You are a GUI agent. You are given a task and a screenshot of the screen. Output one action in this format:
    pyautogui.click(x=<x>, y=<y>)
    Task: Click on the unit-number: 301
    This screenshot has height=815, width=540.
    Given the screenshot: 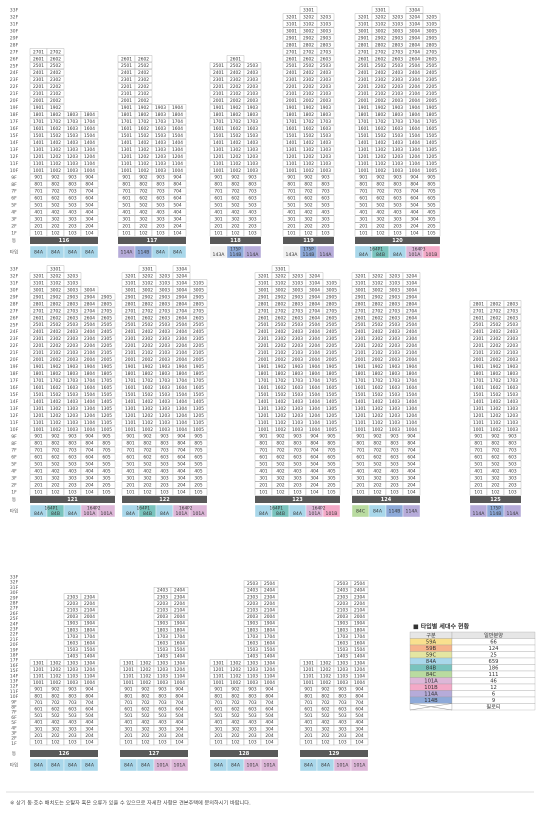 What is the action you would take?
    pyautogui.click(x=38, y=729)
    